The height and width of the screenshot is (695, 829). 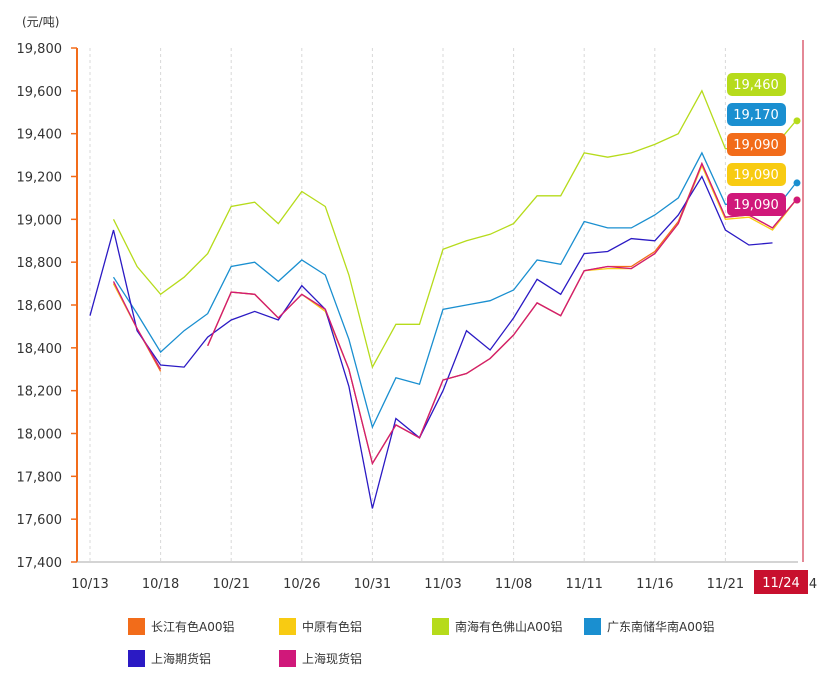 What do you see at coordinates (513, 584) in the screenshot?
I see `x-tick-label: 11/08` at bounding box center [513, 584].